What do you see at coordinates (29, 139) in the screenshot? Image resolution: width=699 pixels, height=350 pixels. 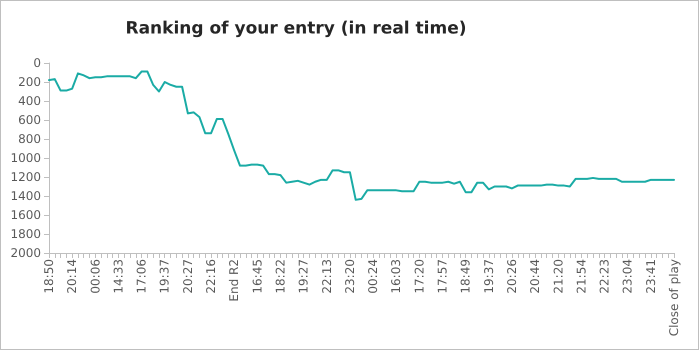 I see `y-tick-label: 800` at bounding box center [29, 139].